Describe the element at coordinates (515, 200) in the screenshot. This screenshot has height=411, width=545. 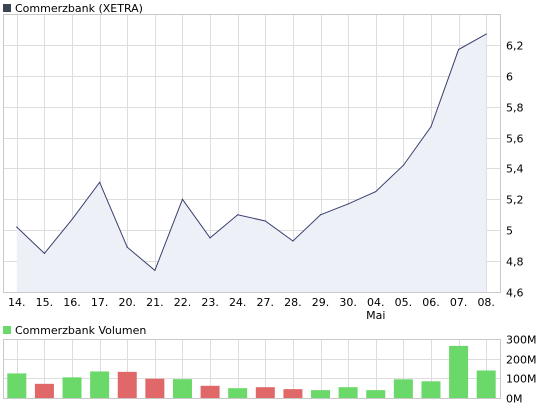
I see `price-y-tick-label: 5,2` at that location.